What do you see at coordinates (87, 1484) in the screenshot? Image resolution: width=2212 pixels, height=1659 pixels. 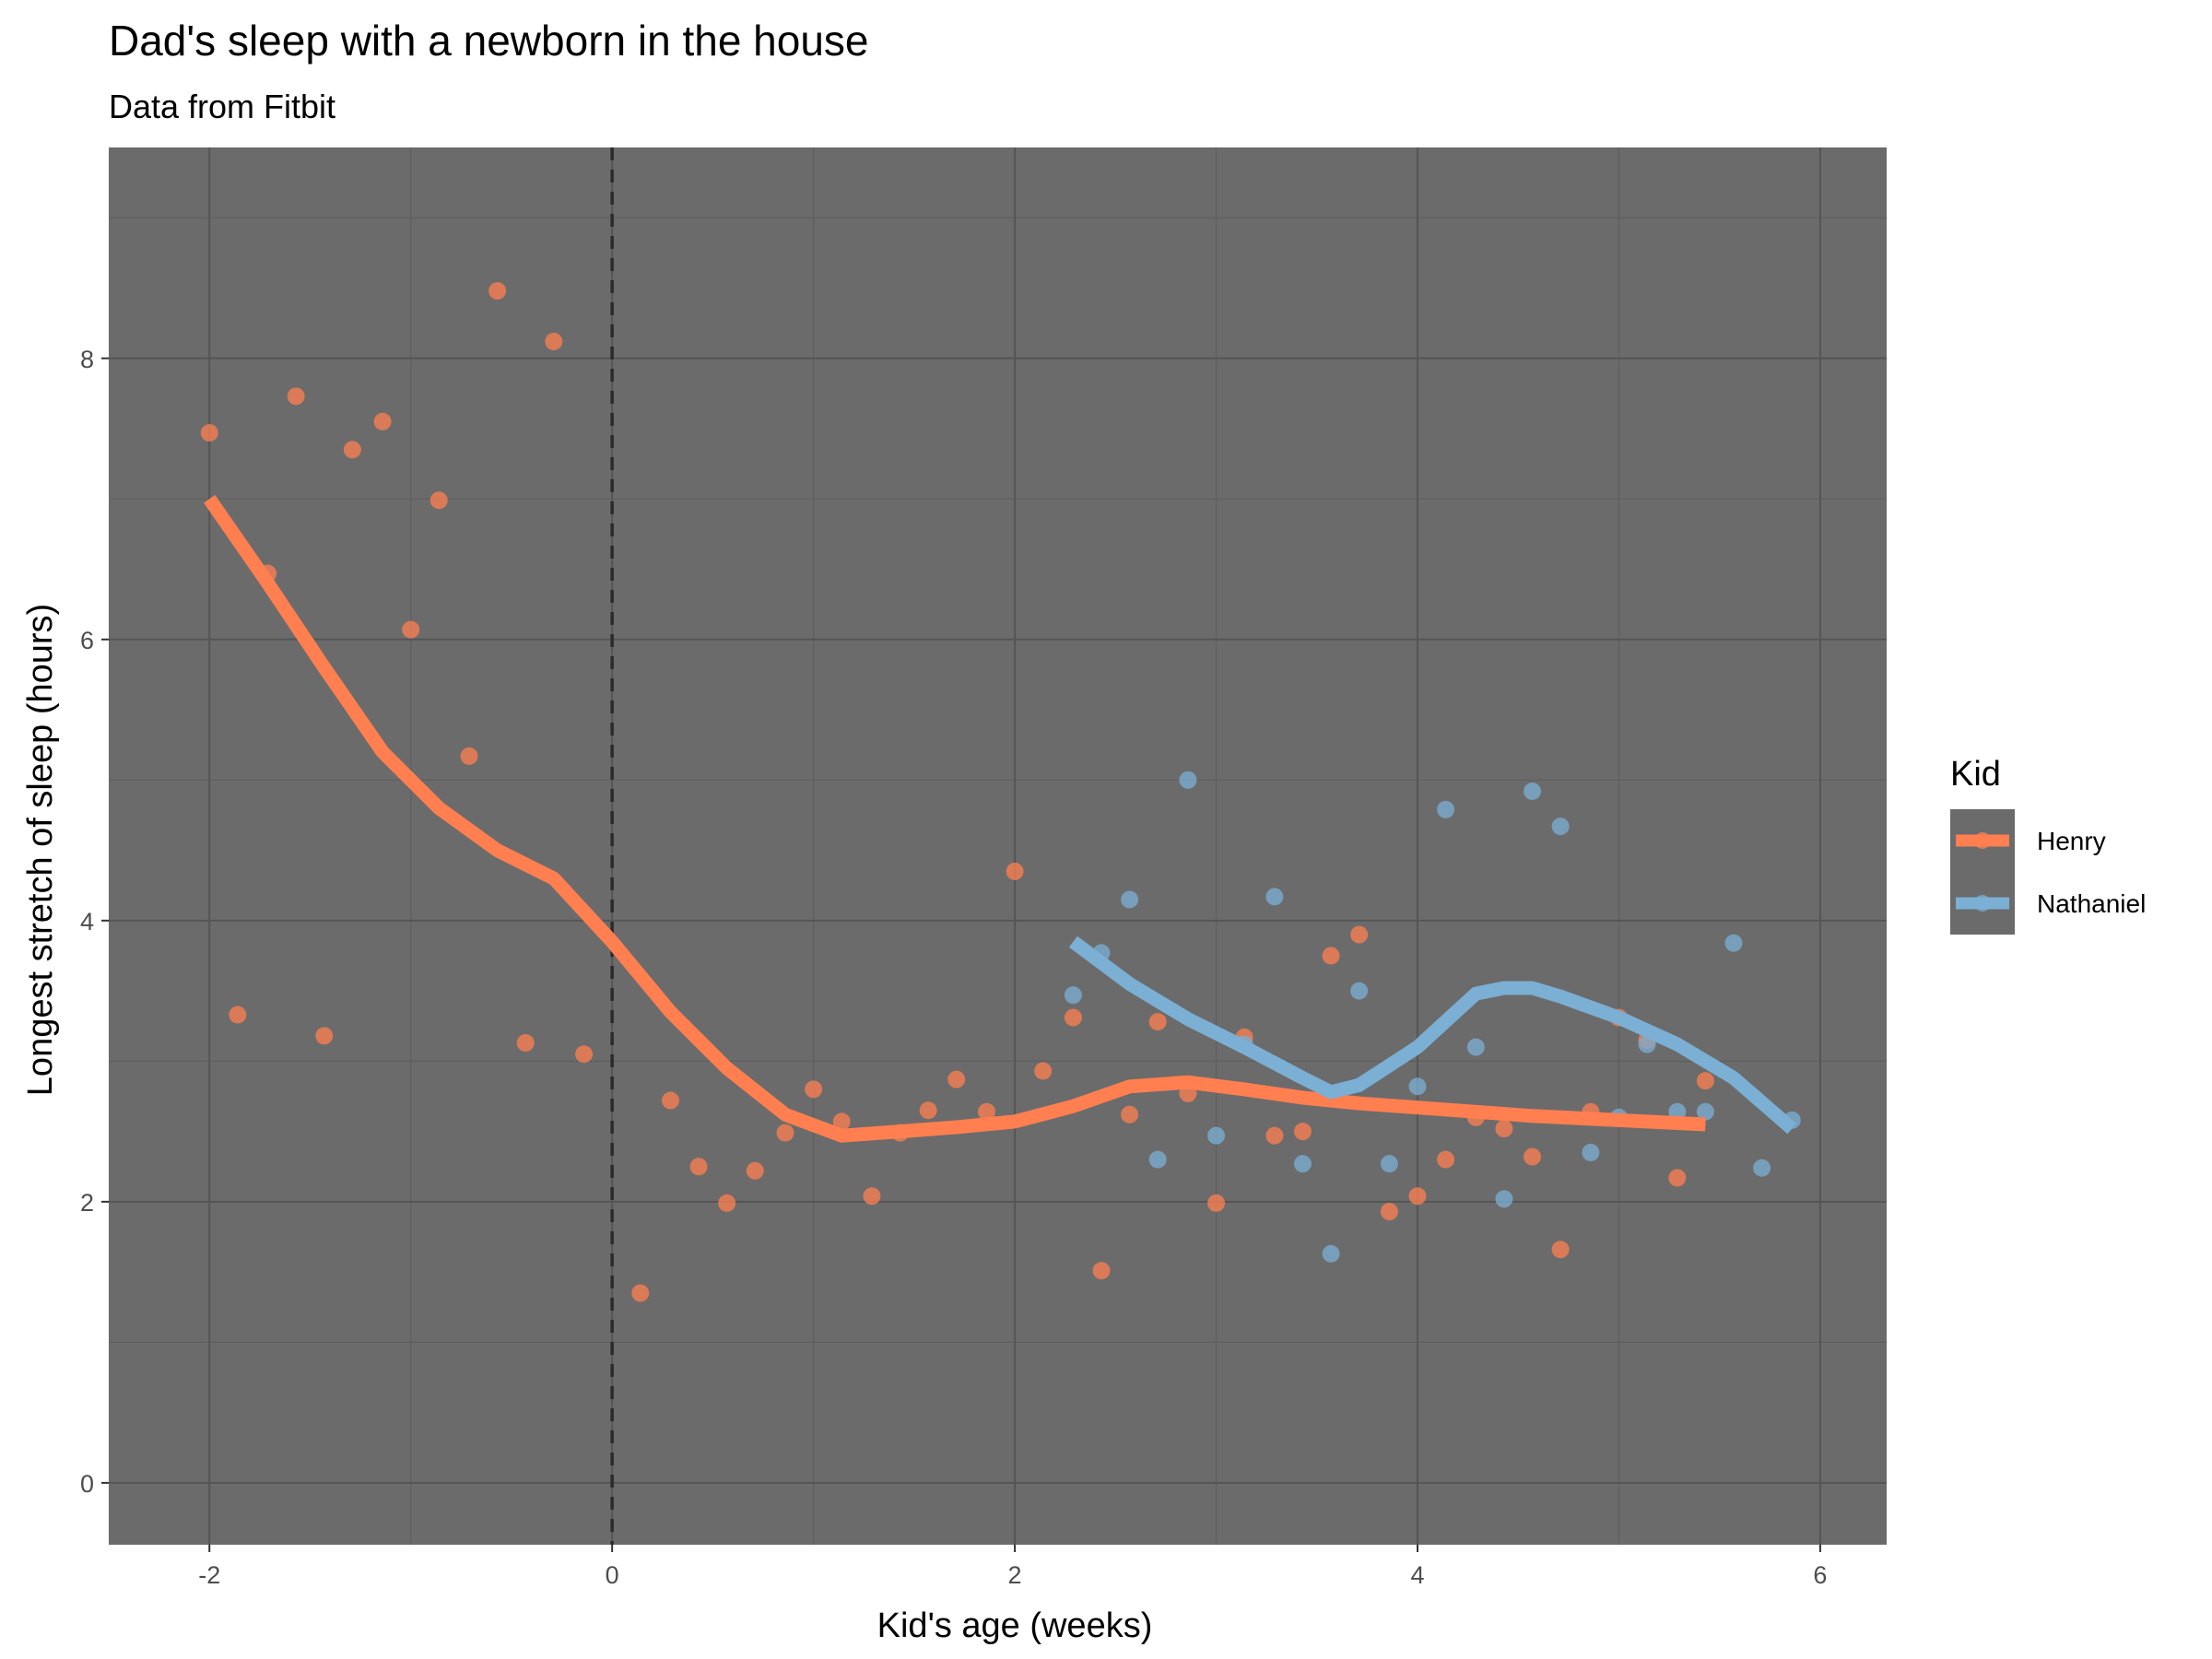 I see `y-tick-label: 0` at bounding box center [87, 1484].